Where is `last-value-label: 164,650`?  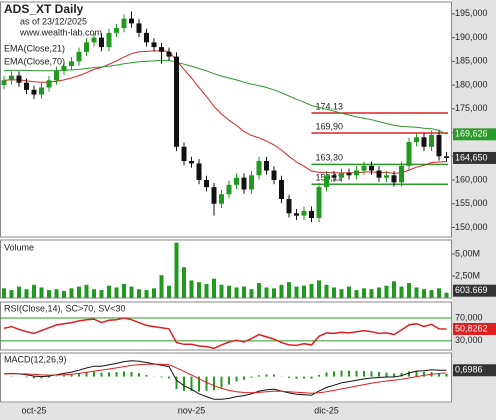 last-value-label: 164,650 is located at coordinates (471, 157).